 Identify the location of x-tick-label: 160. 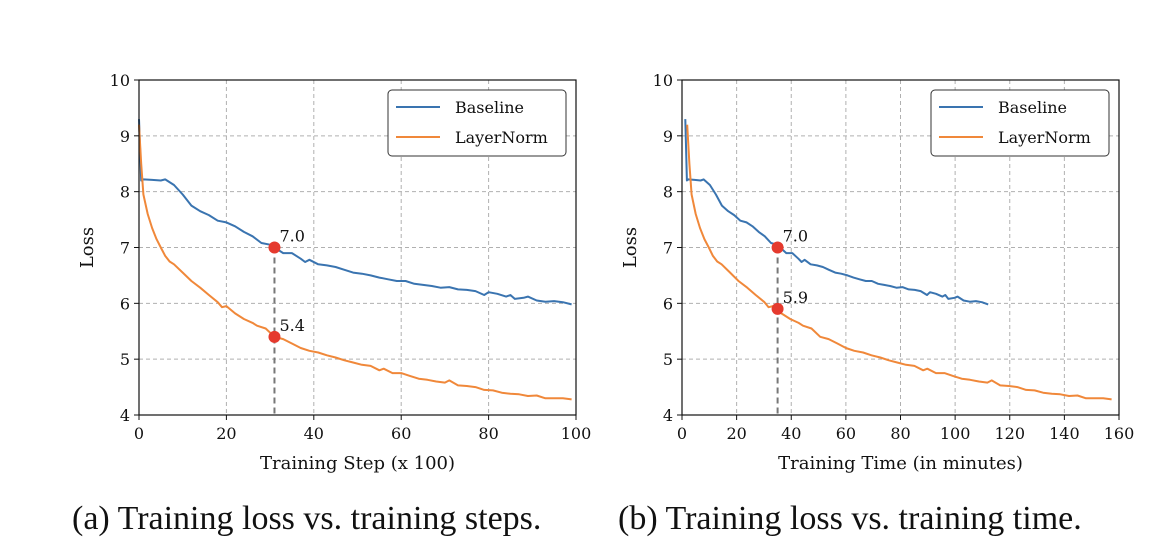
(1119, 433).